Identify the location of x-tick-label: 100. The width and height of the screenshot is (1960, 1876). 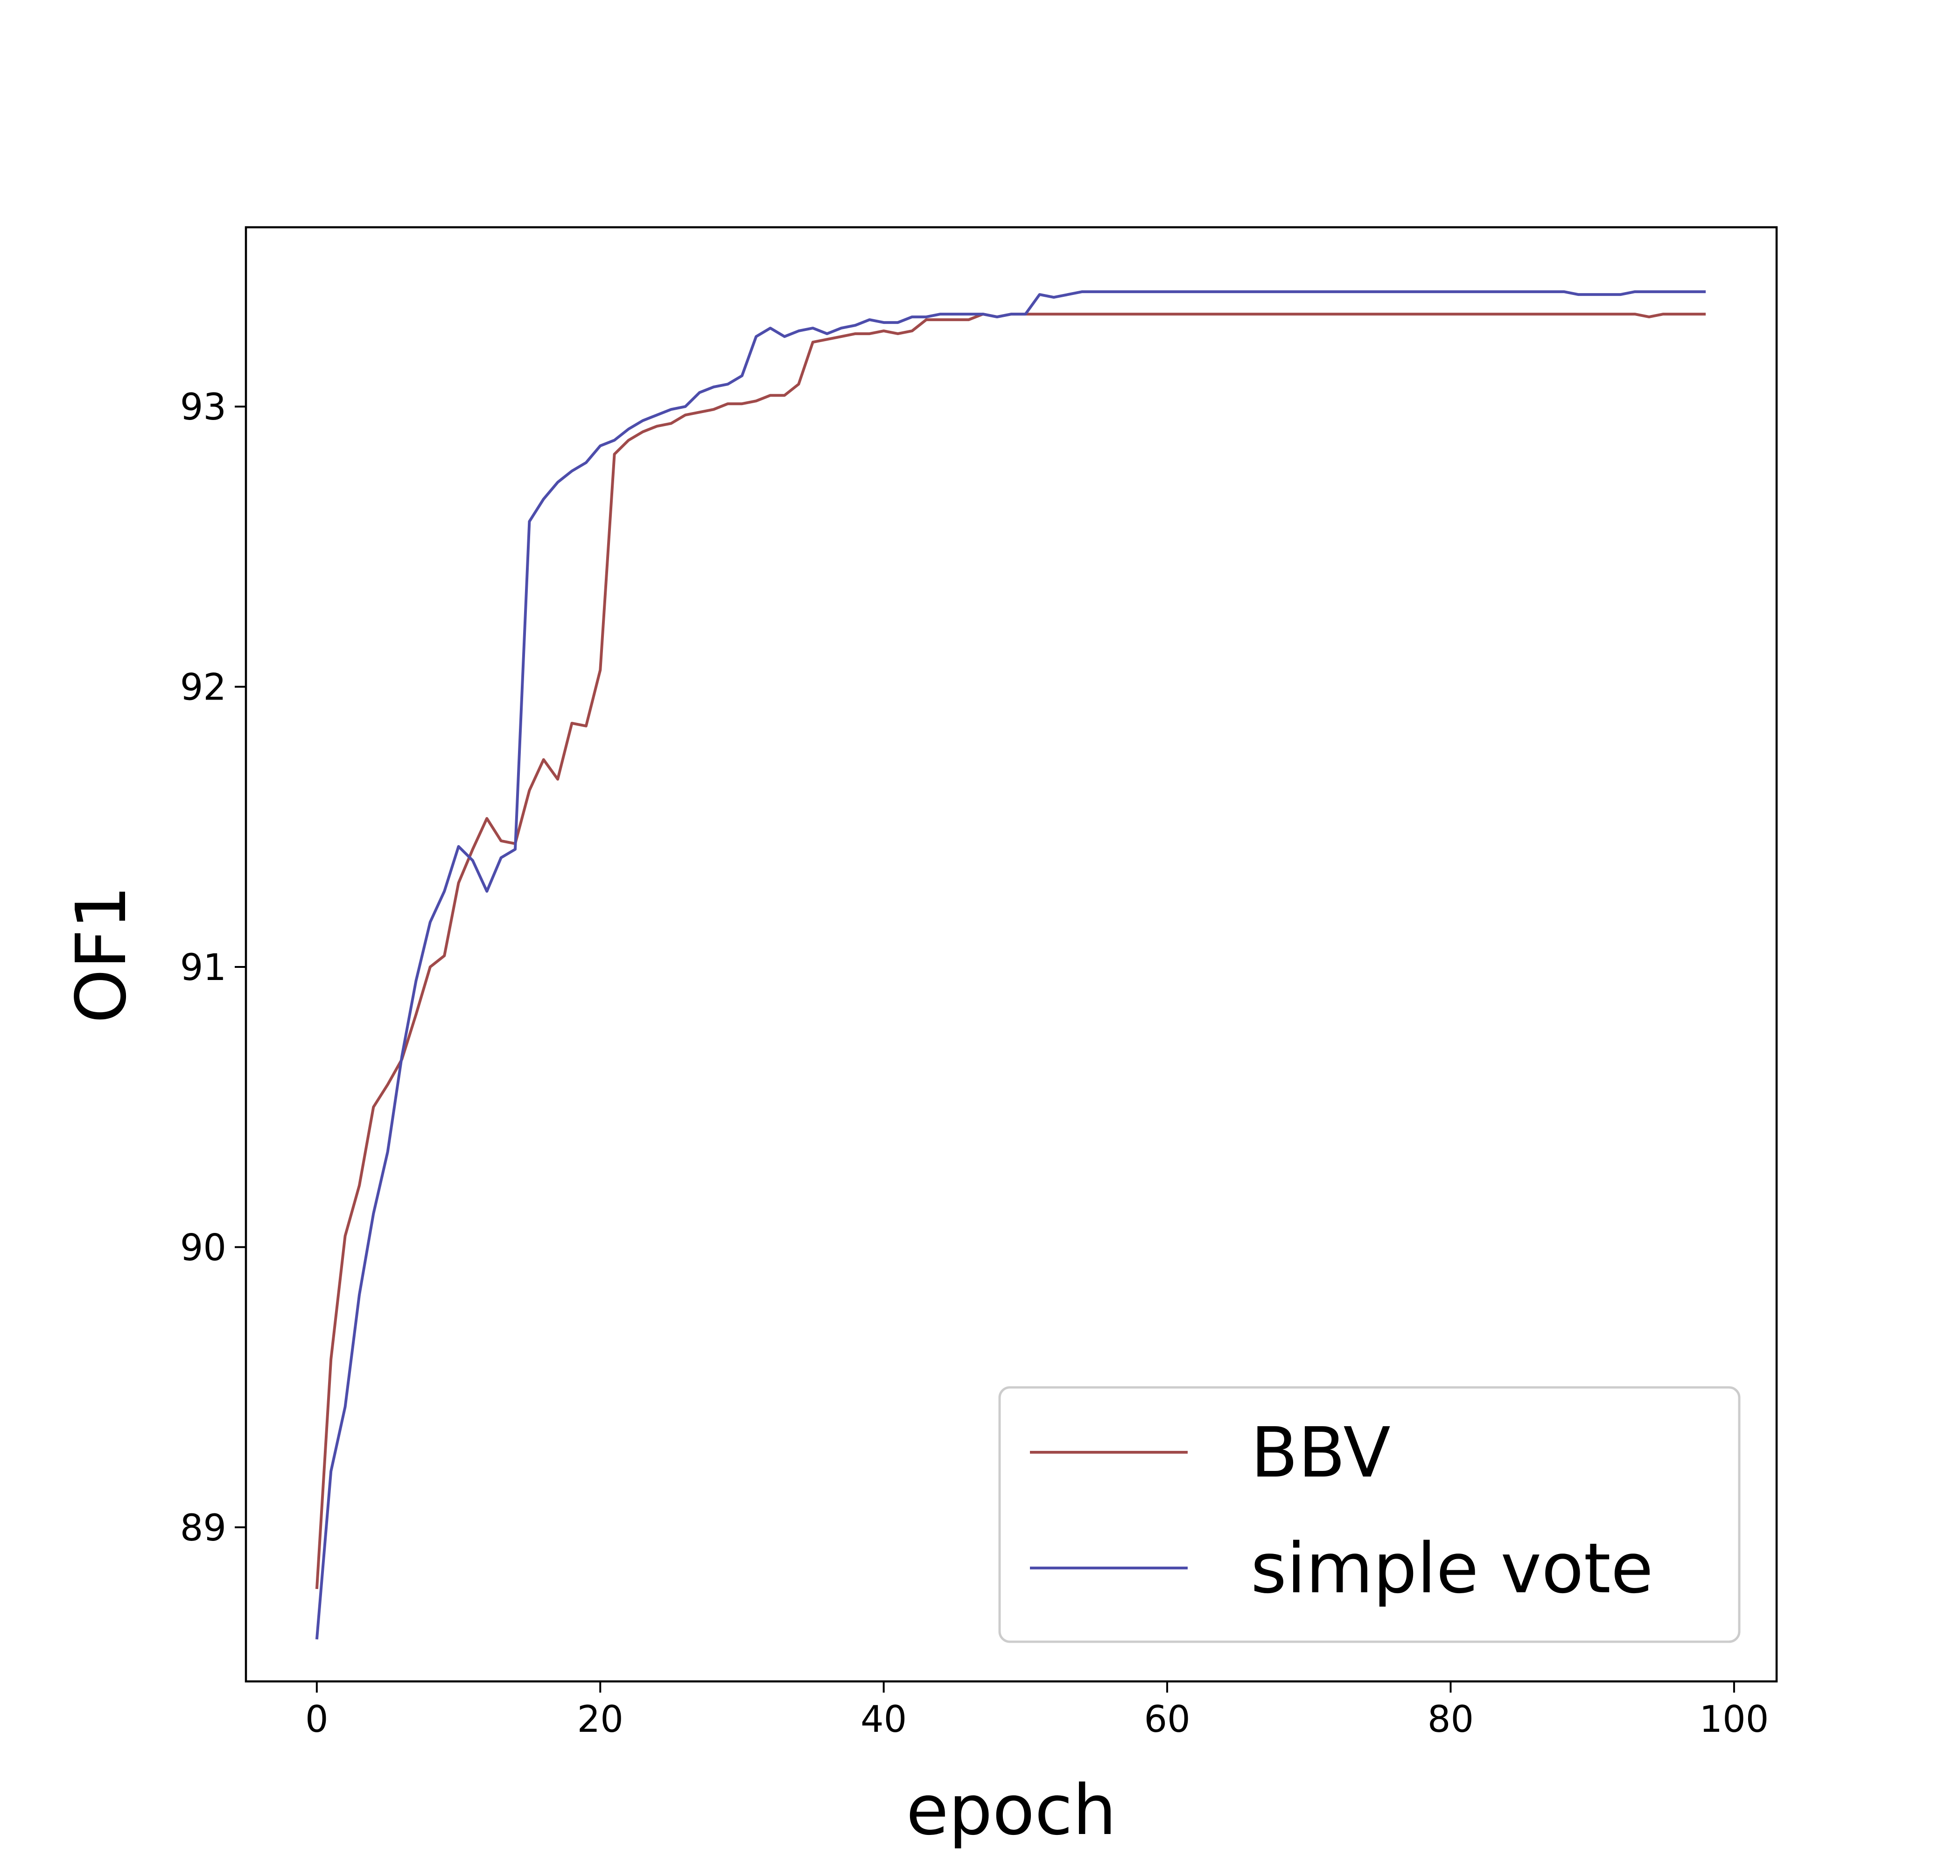
(1734, 1720).